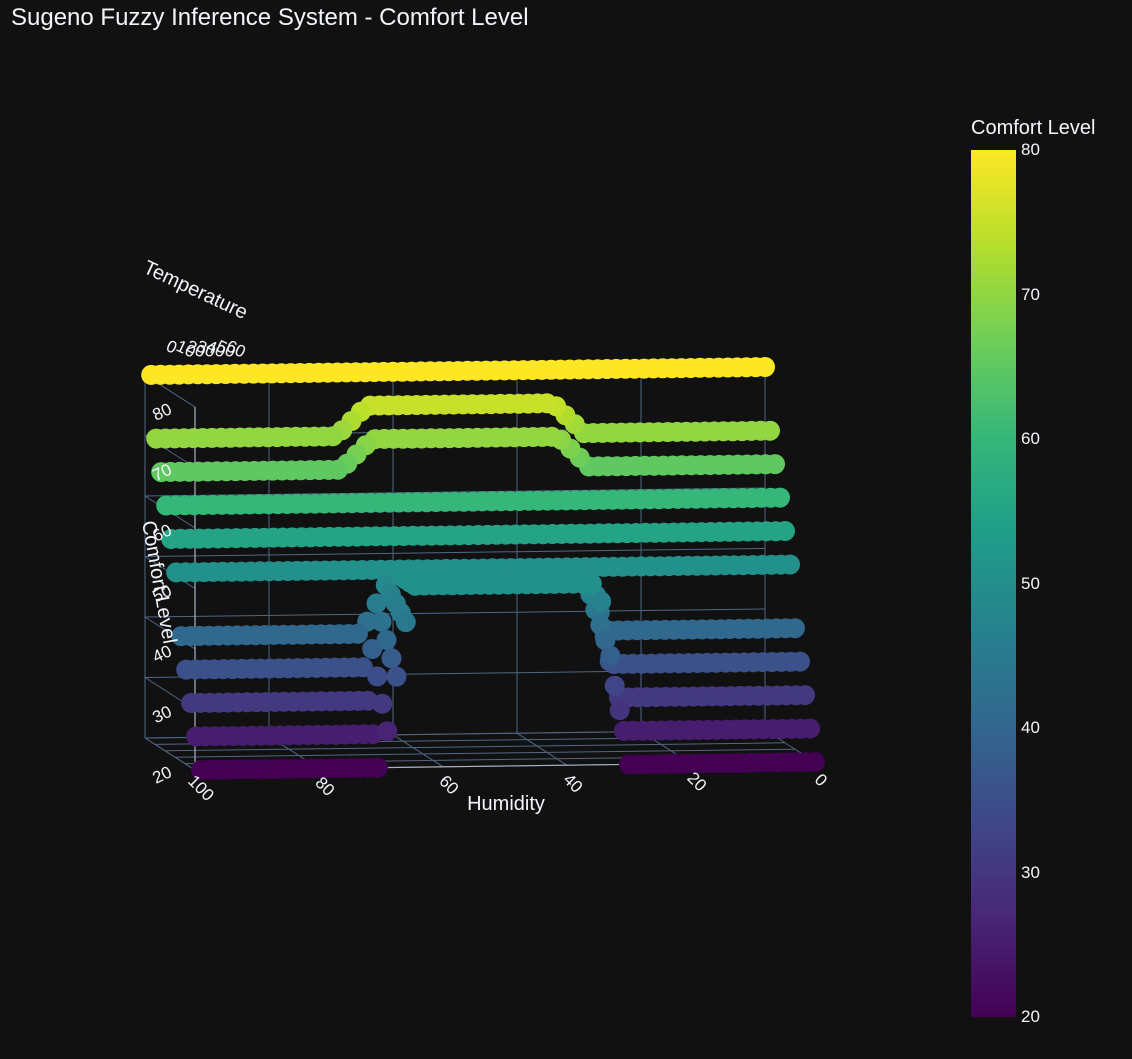 Image resolution: width=1132 pixels, height=1059 pixels. I want to click on colorbar-tick: 70, so click(1030, 294).